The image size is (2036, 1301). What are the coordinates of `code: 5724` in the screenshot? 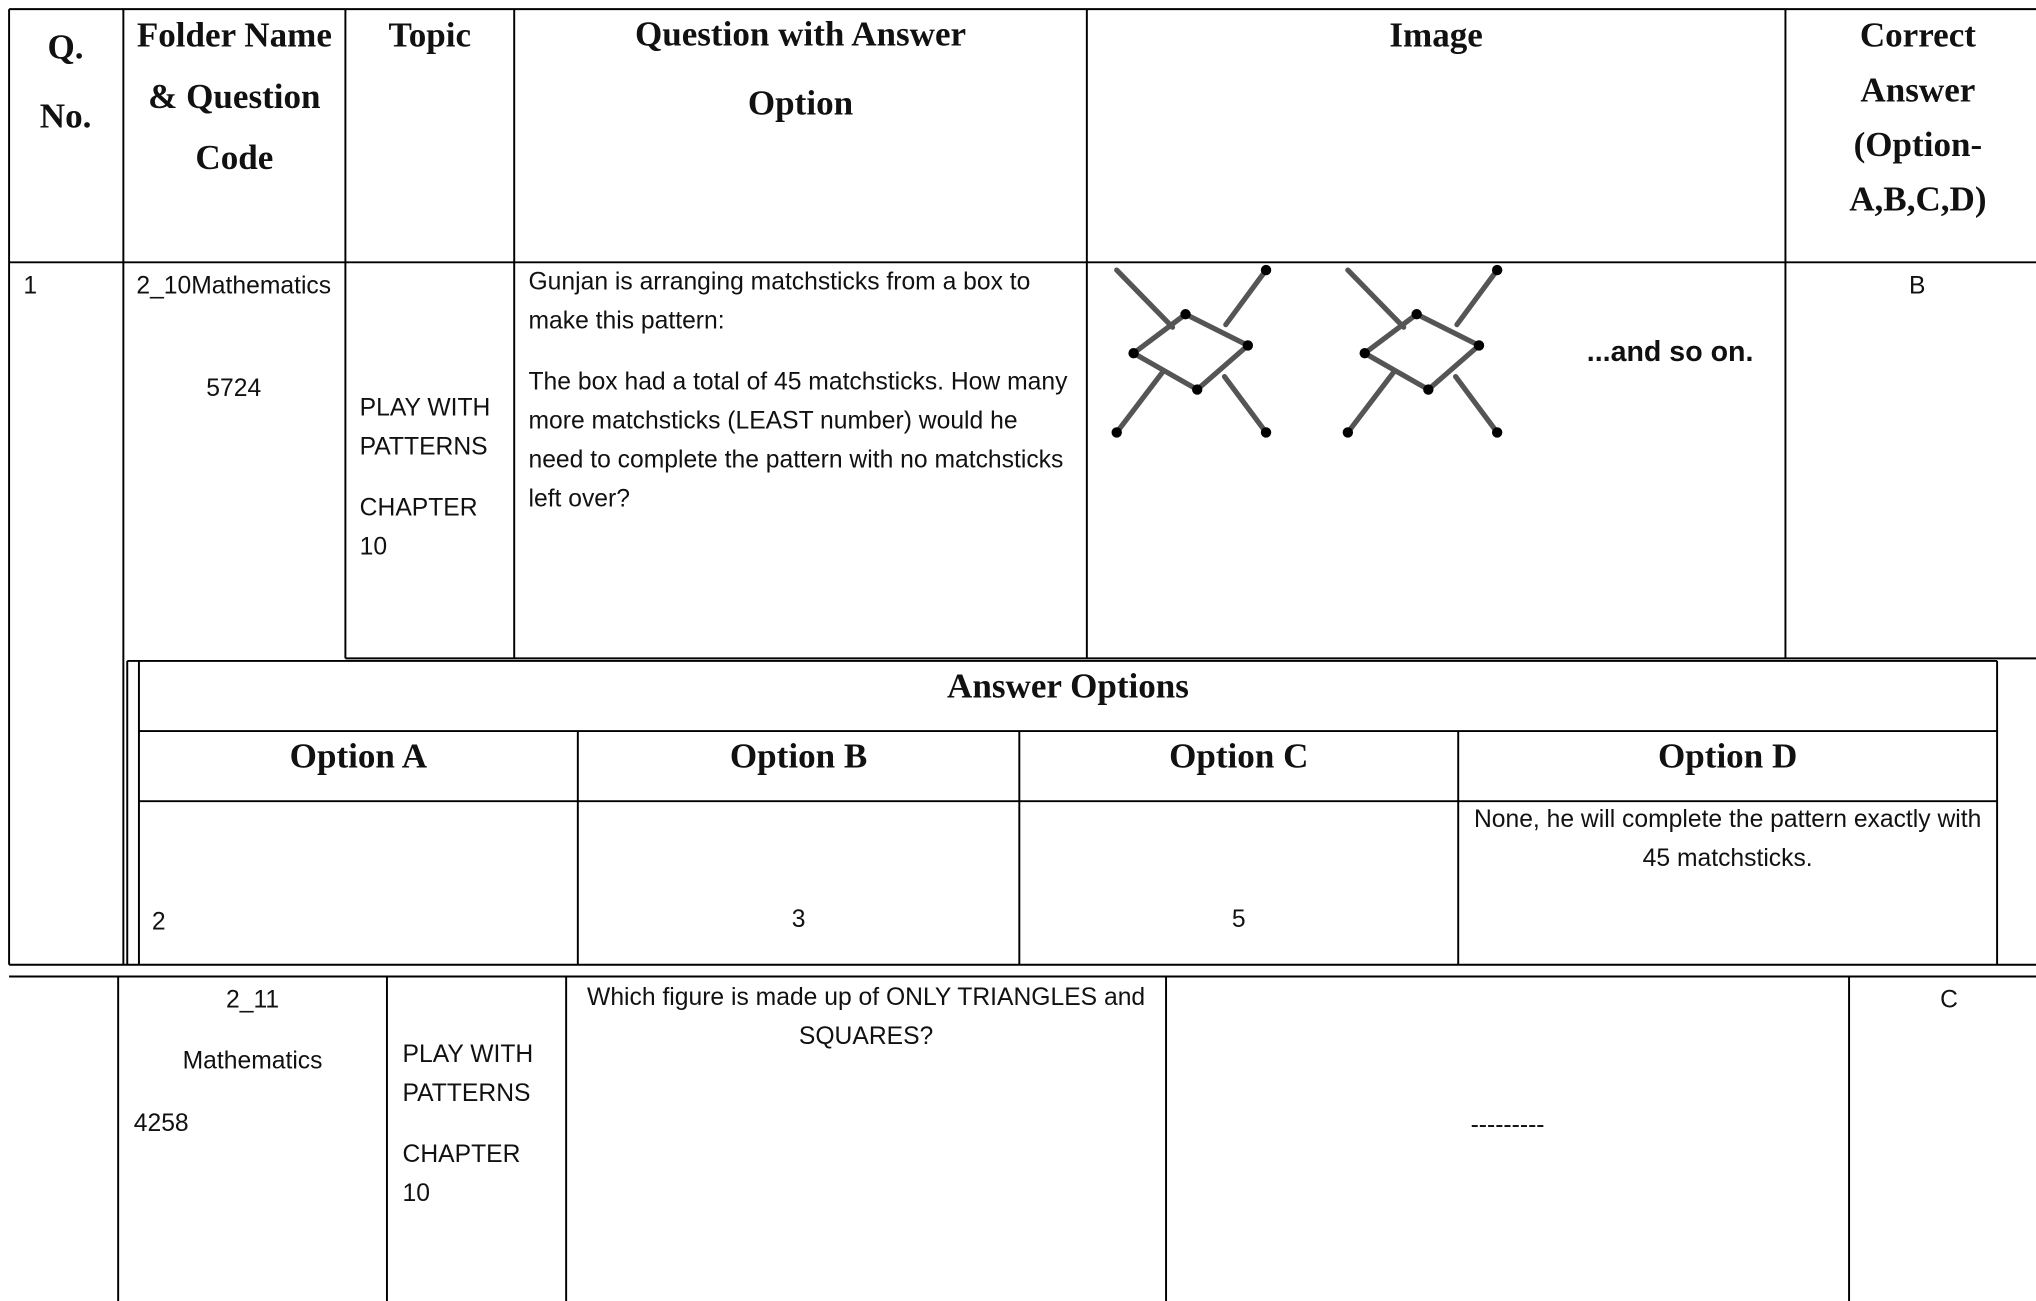 It's located at (234, 389).